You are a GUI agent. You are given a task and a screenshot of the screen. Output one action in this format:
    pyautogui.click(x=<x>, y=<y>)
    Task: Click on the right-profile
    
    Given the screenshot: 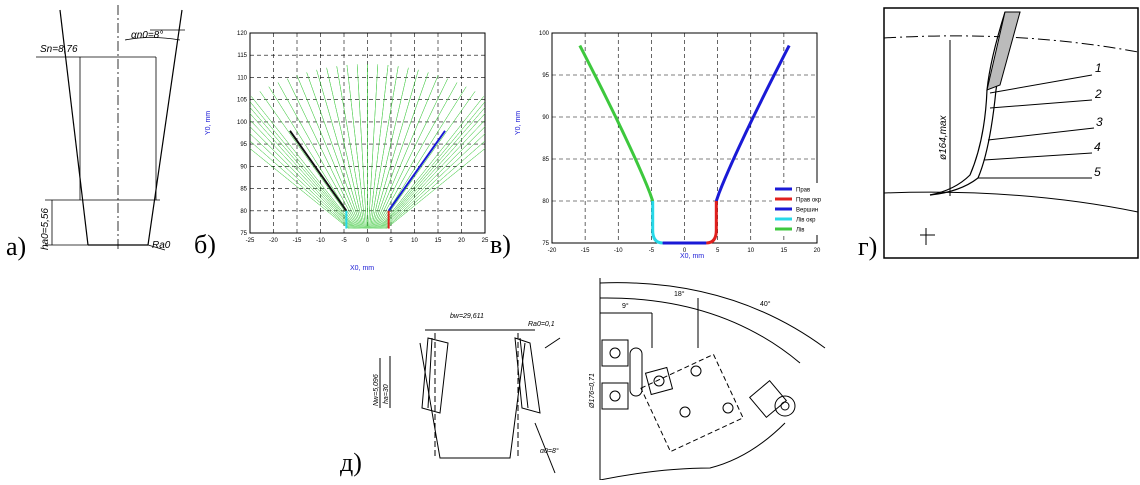 What is the action you would take?
    pyautogui.click(x=416, y=171)
    